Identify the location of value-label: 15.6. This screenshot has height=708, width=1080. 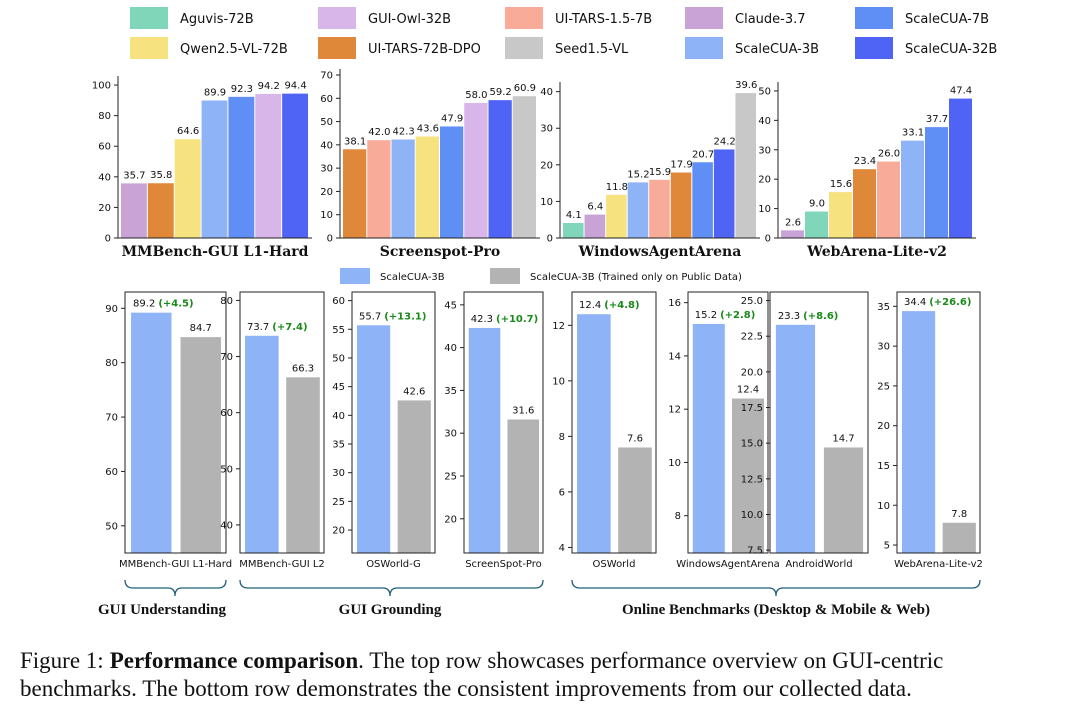
(841, 184).